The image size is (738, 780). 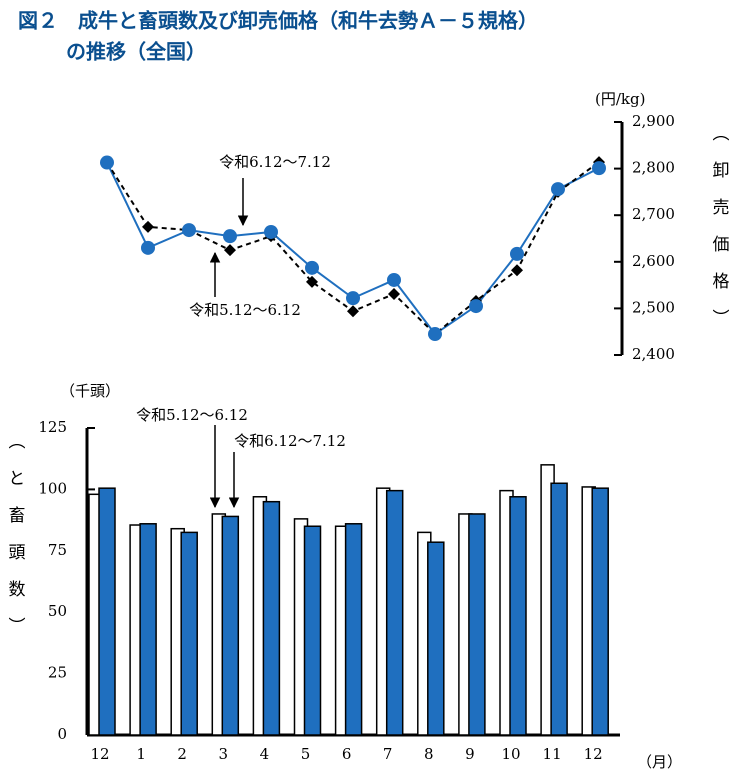 What do you see at coordinates (306, 754) in the screenshot?
I see `x-tick-label: 5` at bounding box center [306, 754].